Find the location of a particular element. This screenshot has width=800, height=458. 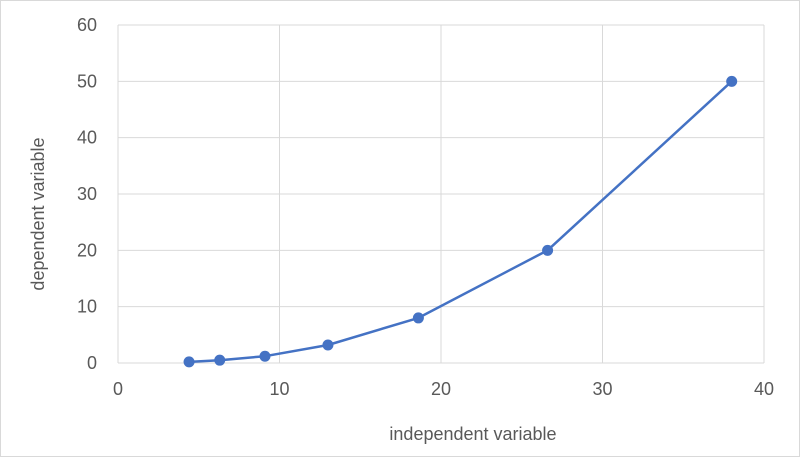

y-tick-label: 50 is located at coordinates (87, 81).